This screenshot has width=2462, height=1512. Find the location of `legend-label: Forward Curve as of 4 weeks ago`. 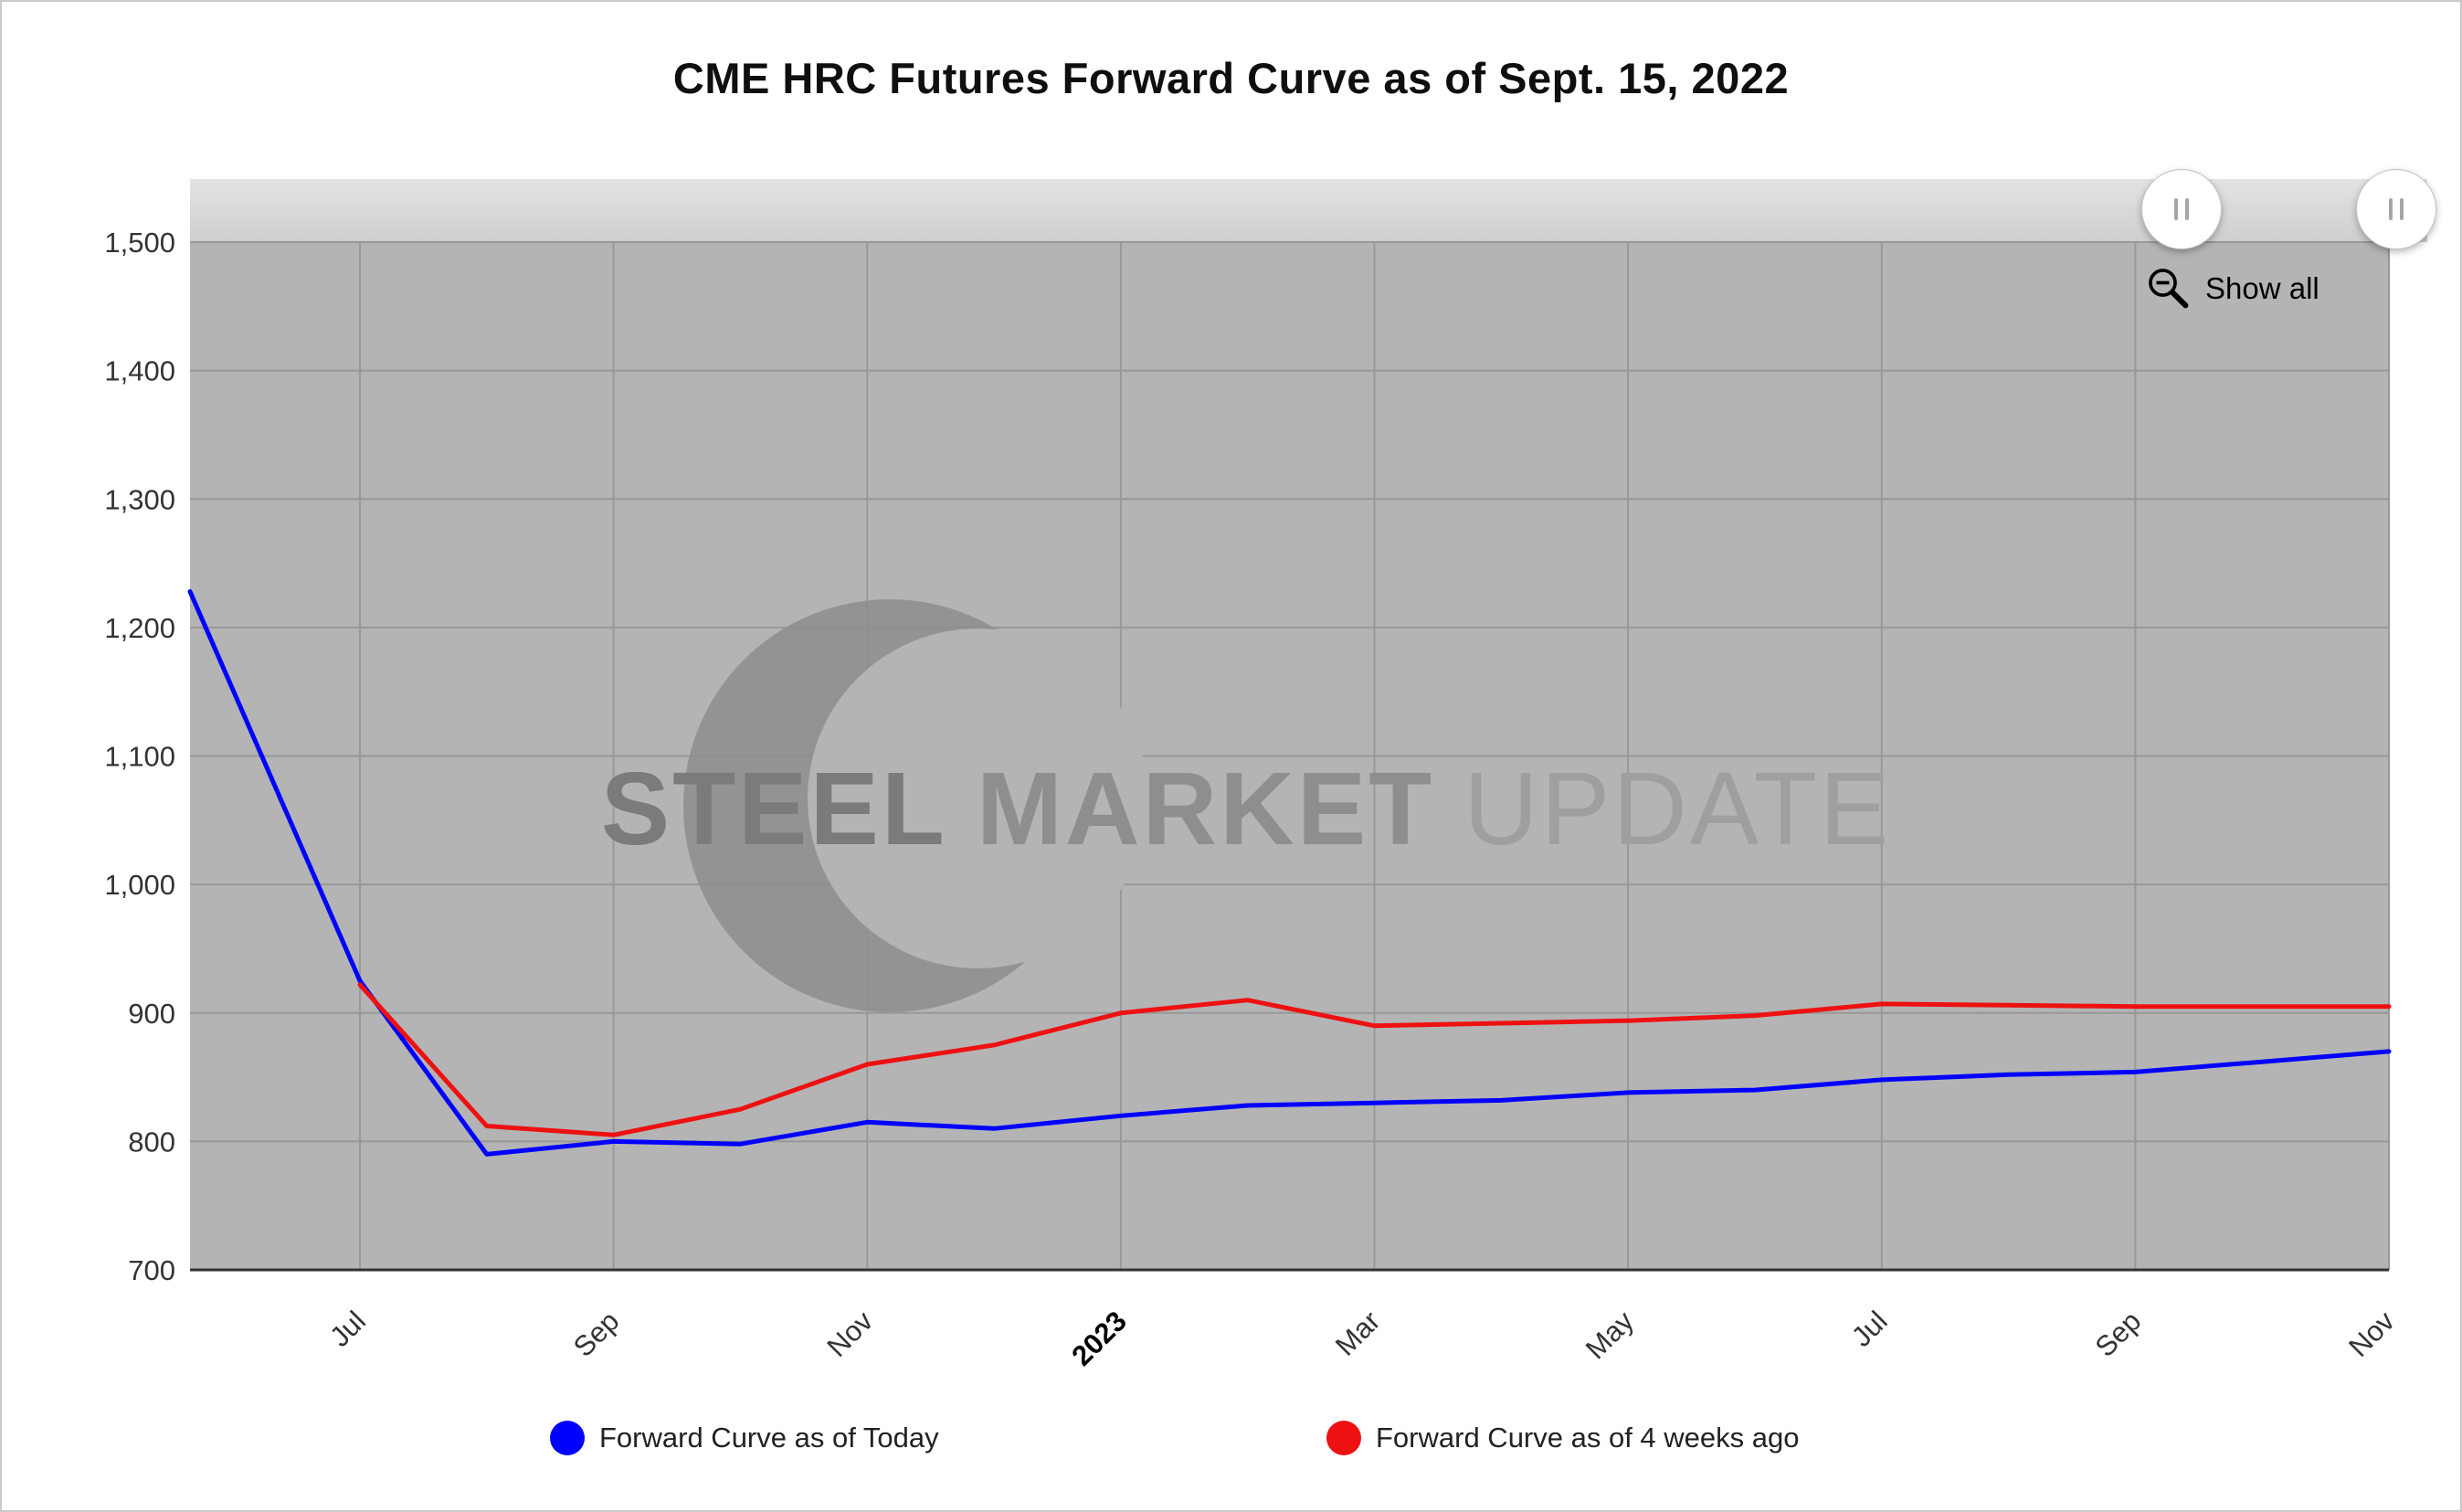

legend-label: Forward Curve as of 4 weeks ago is located at coordinates (1588, 1438).